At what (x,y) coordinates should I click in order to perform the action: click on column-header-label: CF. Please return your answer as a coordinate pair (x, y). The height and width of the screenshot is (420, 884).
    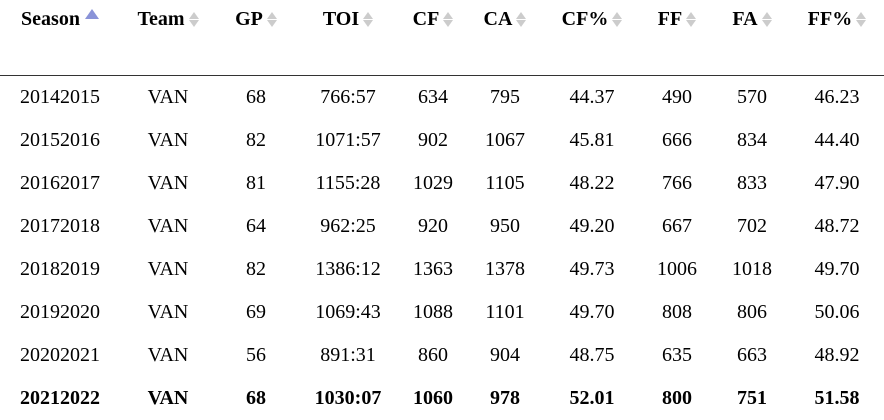
    Looking at the image, I should click on (426, 19).